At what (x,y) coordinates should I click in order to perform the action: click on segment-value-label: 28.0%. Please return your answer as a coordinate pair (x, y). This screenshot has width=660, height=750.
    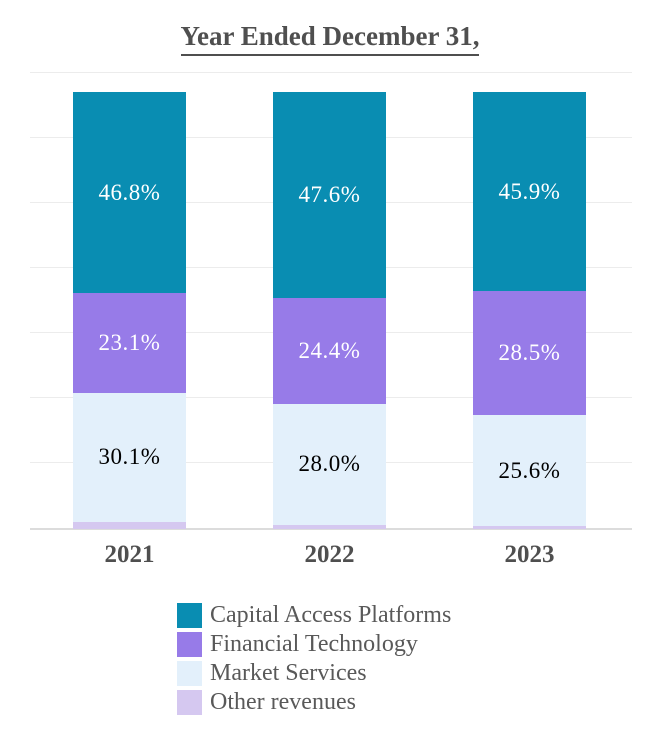
    Looking at the image, I should click on (329, 464).